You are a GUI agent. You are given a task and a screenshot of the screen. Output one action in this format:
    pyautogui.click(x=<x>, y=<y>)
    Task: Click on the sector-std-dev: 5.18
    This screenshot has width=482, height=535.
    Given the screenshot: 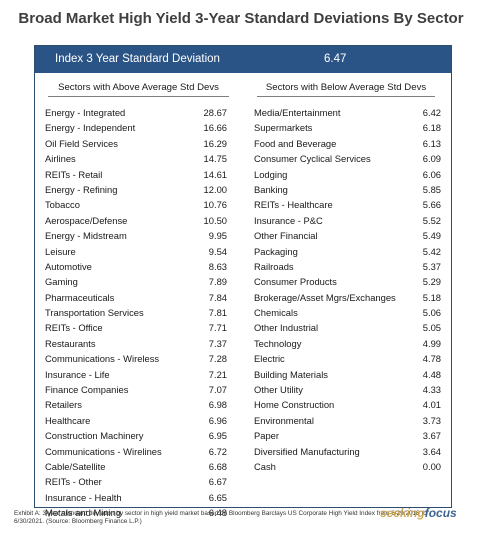 What is the action you would take?
    pyautogui.click(x=431, y=297)
    